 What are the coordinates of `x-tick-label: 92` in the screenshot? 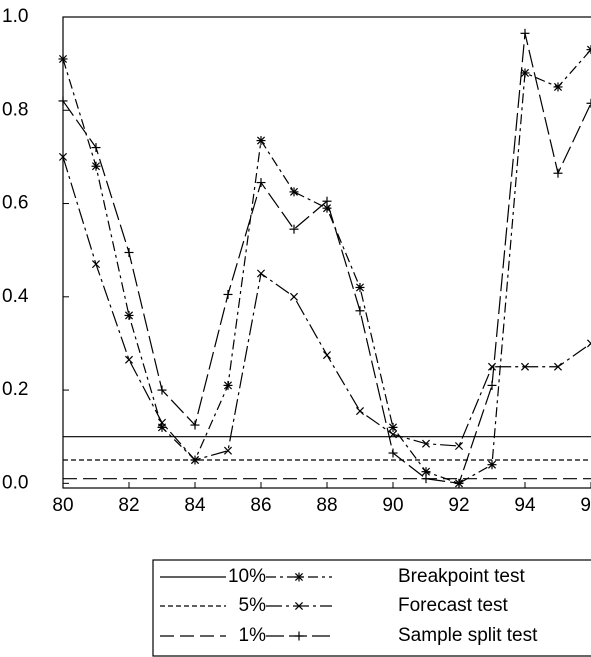 It's located at (458, 505).